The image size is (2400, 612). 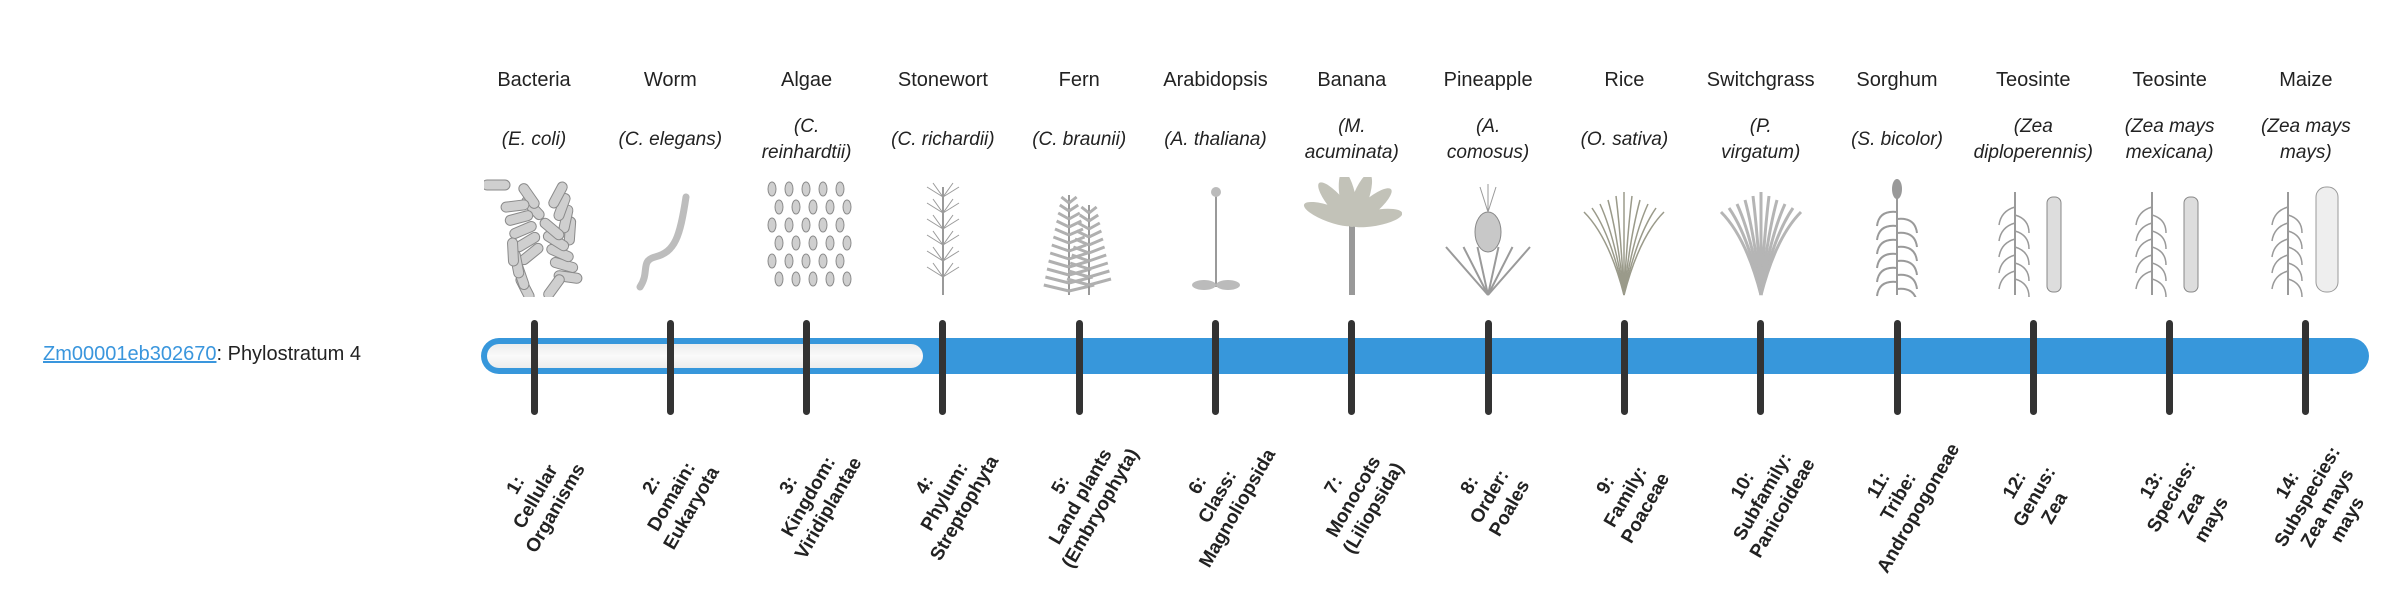 I want to click on stonewort-icon, so click(x=943, y=237).